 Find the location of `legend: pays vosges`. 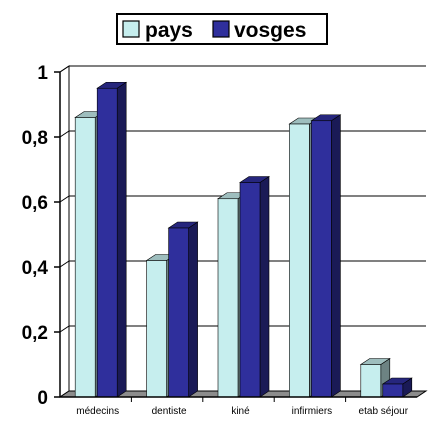

legend: pays vosges is located at coordinates (222, 29).